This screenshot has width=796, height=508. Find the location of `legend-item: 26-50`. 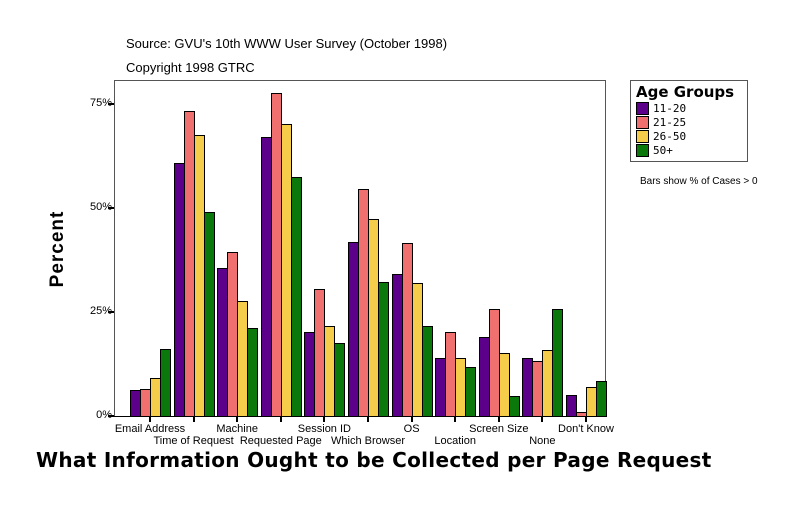

legend-item: 26-50 is located at coordinates (661, 136).